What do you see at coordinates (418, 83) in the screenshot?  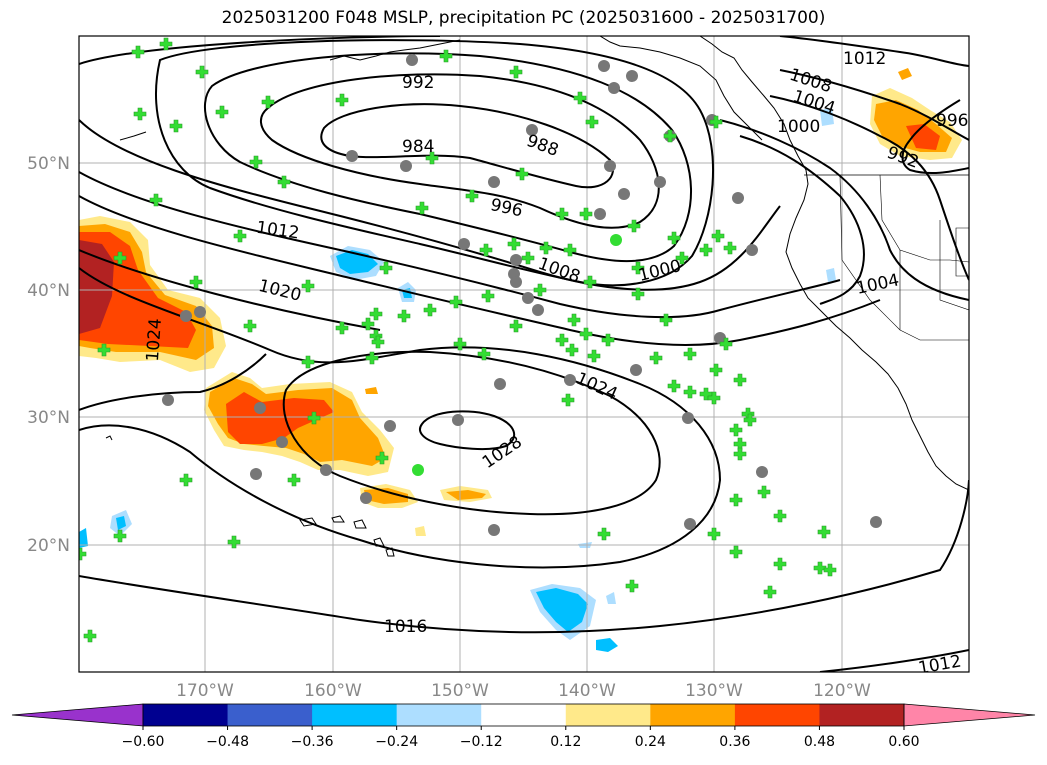 I see `isobar-label: 992` at bounding box center [418, 83].